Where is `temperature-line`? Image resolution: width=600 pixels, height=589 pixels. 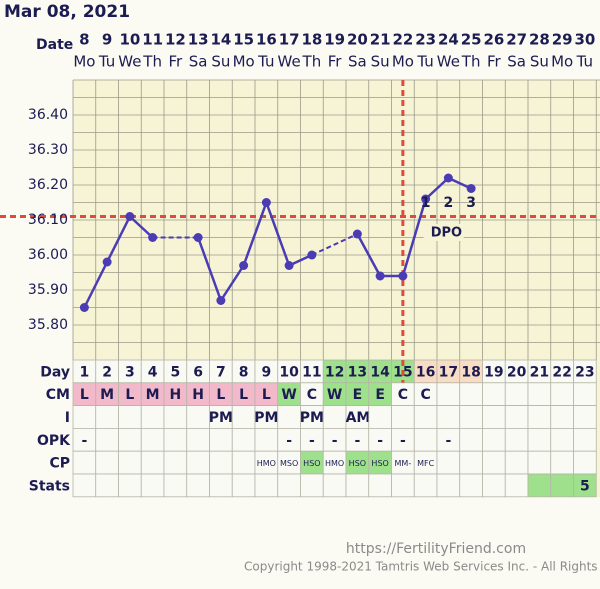 temperature-line is located at coordinates (118, 261).